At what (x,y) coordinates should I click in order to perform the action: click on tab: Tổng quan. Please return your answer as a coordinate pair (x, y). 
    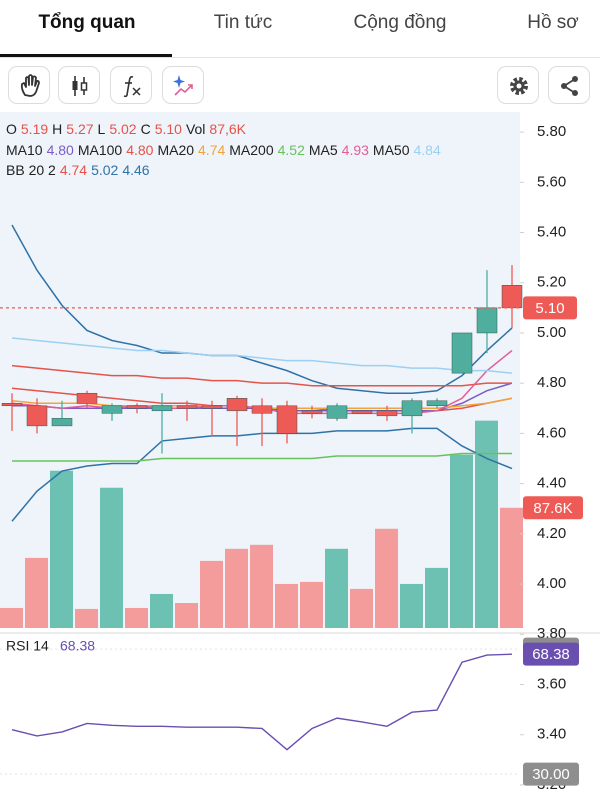
    Looking at the image, I should click on (87, 22).